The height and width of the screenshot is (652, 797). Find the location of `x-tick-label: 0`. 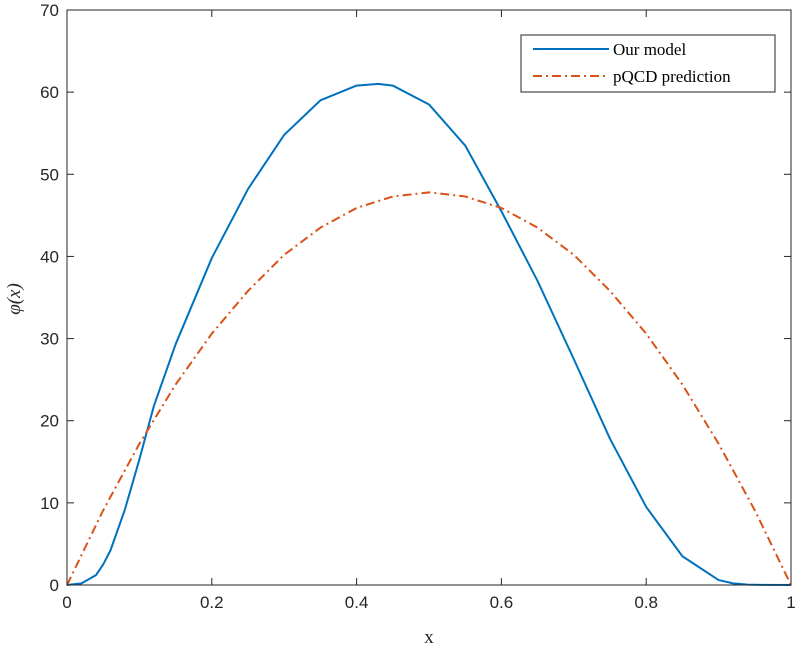

x-tick-label: 0 is located at coordinates (66, 602).